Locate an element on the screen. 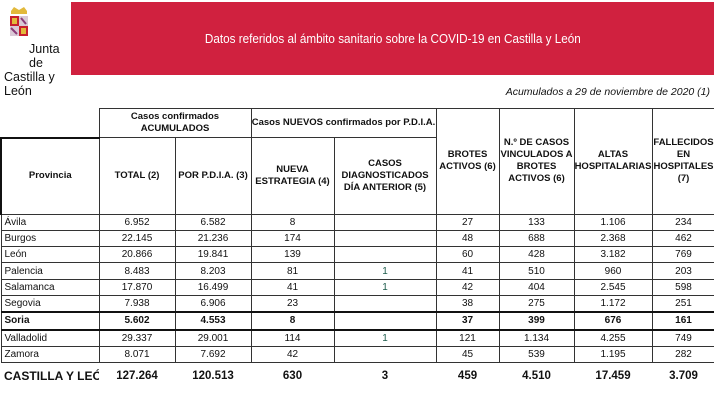  cell-pdia: 6.582 is located at coordinates (213, 222).